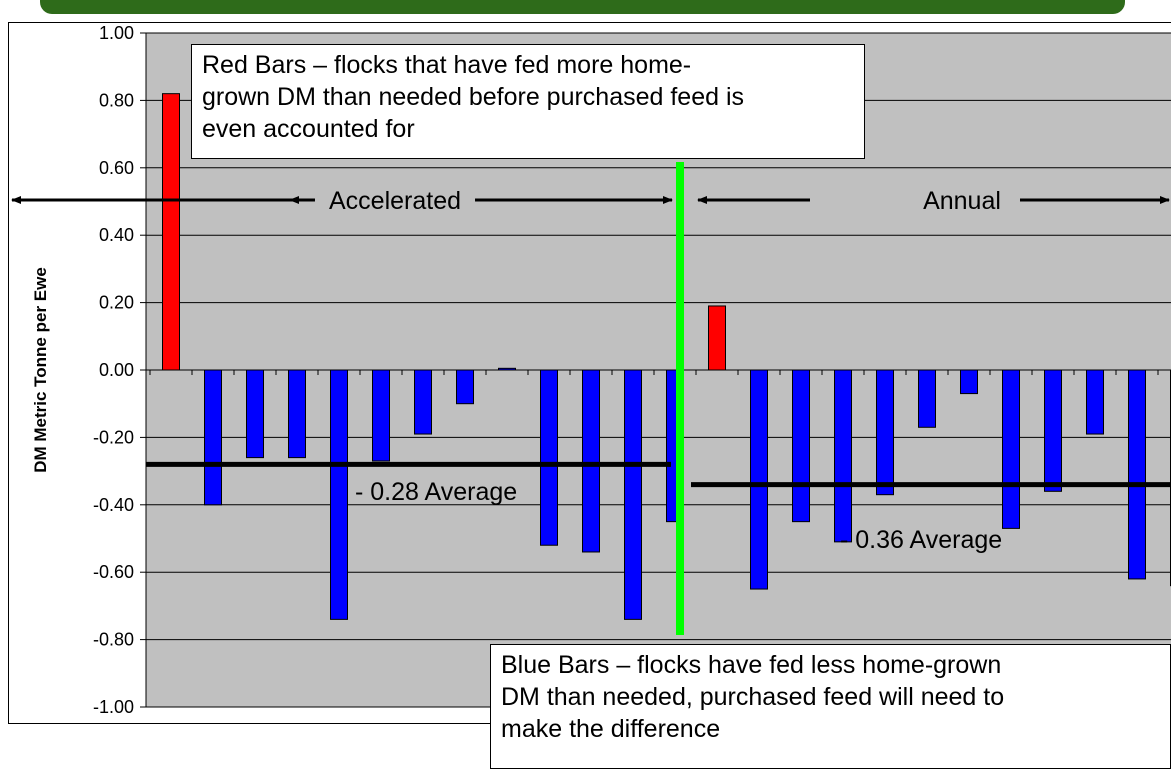  I want to click on y-tick-label: 0.20, so click(116, 303).